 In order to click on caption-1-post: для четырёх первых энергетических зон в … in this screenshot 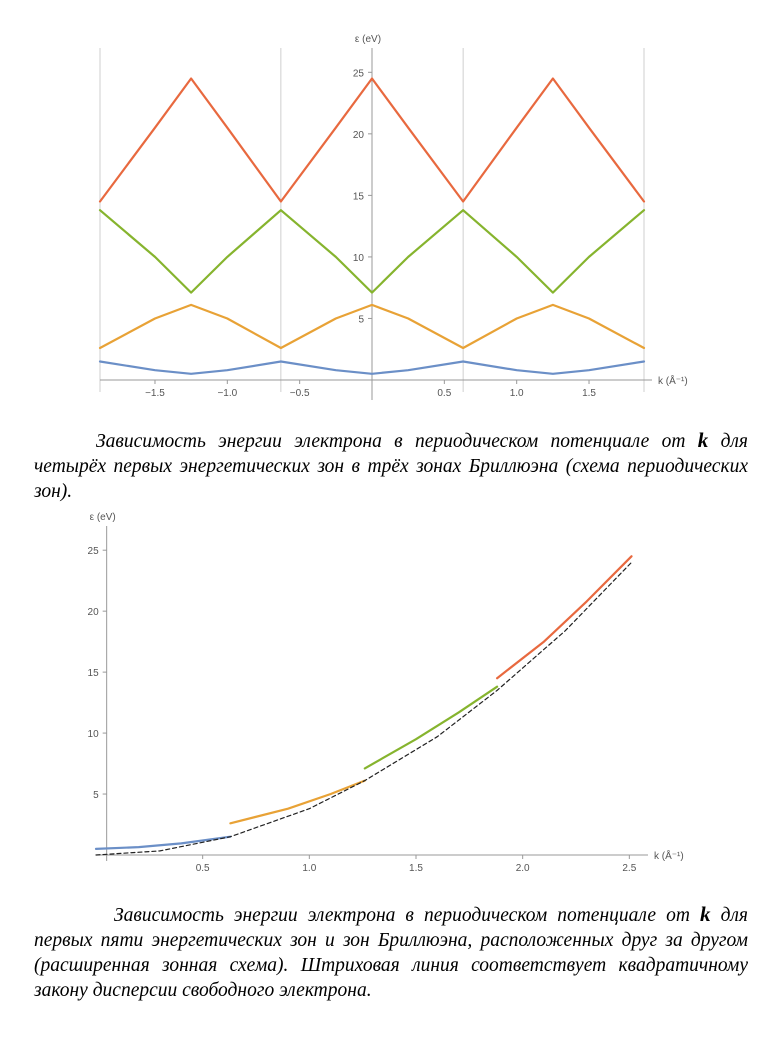, I will do `click(391, 466)`.